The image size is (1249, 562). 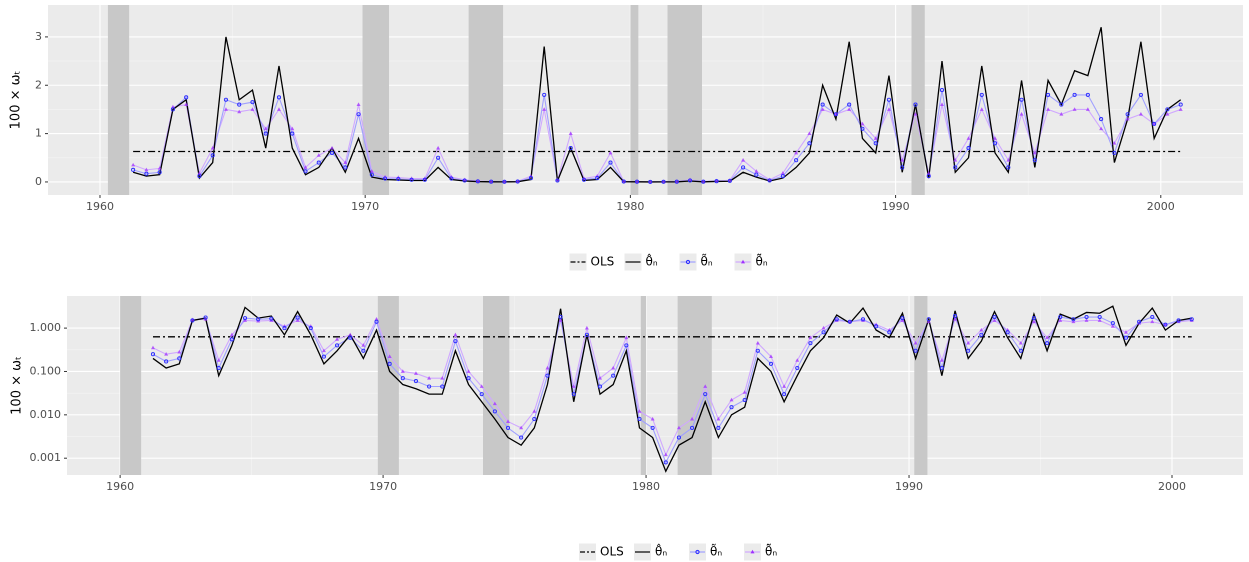 What do you see at coordinates (707, 260) in the screenshot?
I see `legend-label: θ̃ₙ` at bounding box center [707, 260].